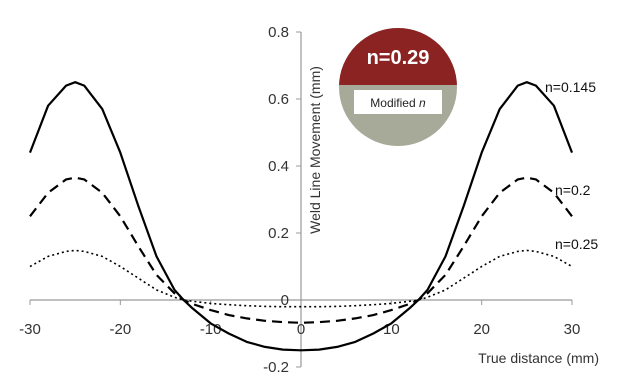  I want to click on inset-top-label: n=0.29, so click(398, 58).